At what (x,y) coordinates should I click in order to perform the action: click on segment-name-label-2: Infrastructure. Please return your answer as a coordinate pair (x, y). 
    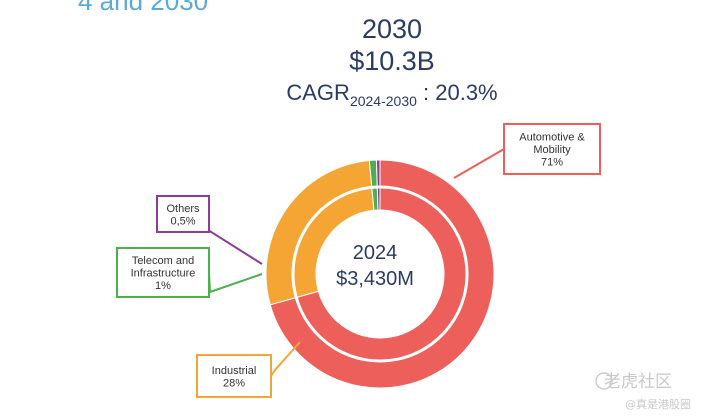
    Looking at the image, I should click on (163, 274).